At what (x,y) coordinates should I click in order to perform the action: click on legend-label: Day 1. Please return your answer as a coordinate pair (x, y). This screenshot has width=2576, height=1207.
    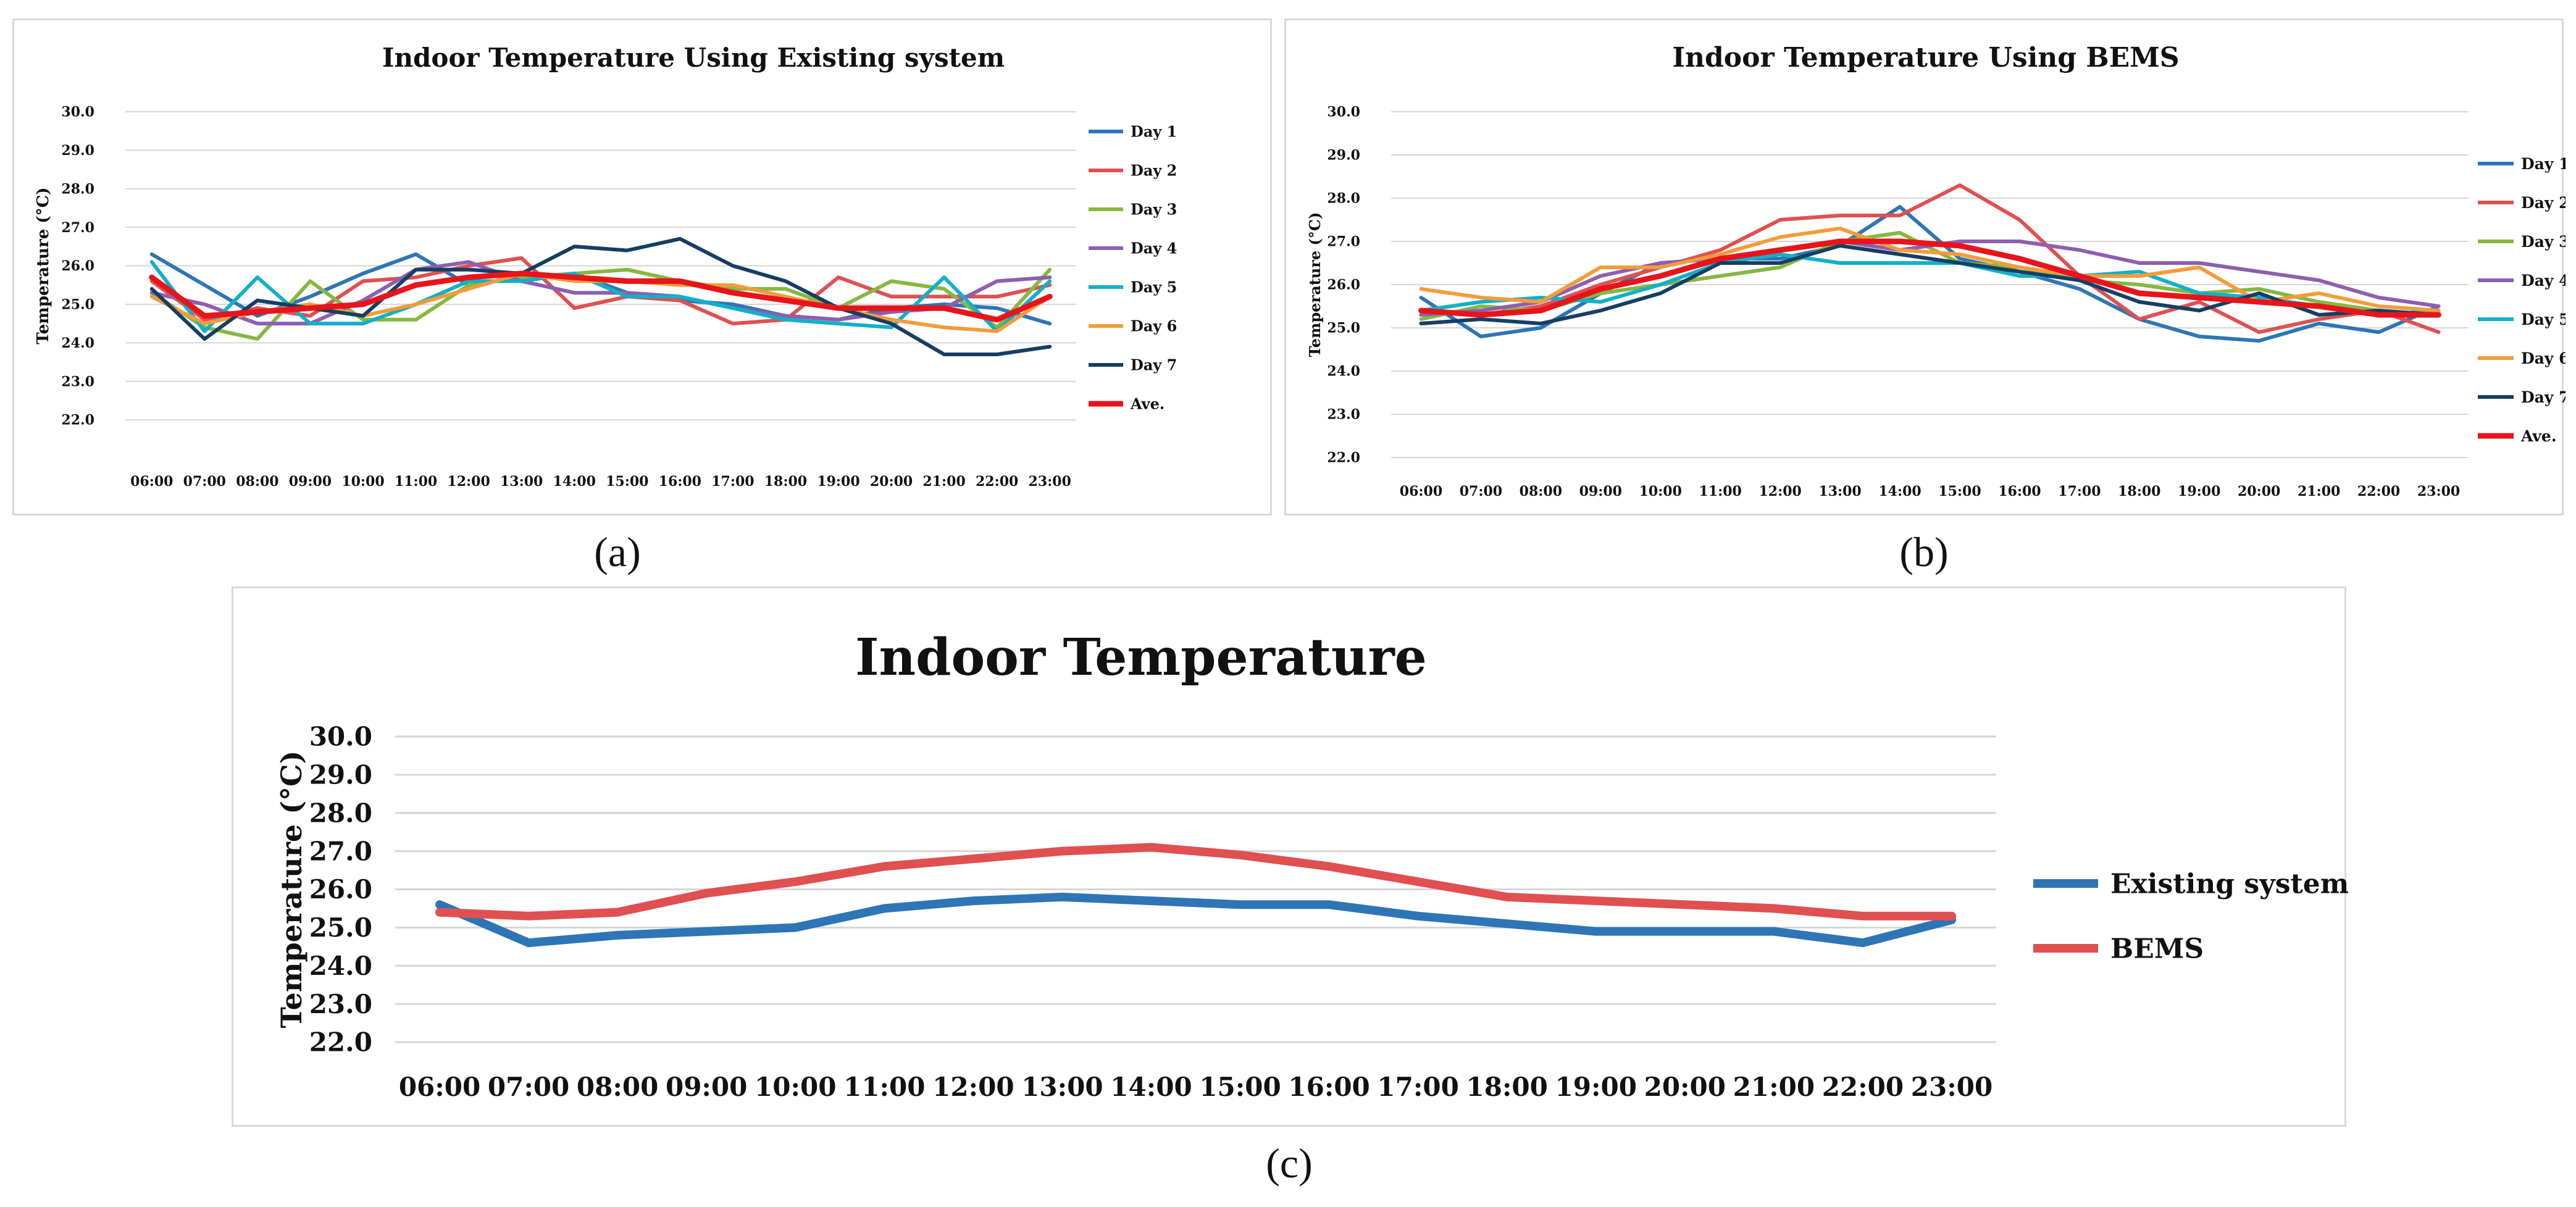
    Looking at the image, I should click on (2543, 164).